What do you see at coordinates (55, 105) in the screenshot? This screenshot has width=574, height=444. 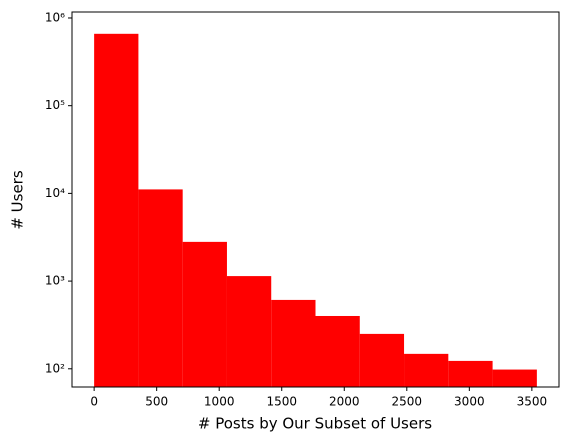 I see `y-tick-label: 10⁵` at bounding box center [55, 105].